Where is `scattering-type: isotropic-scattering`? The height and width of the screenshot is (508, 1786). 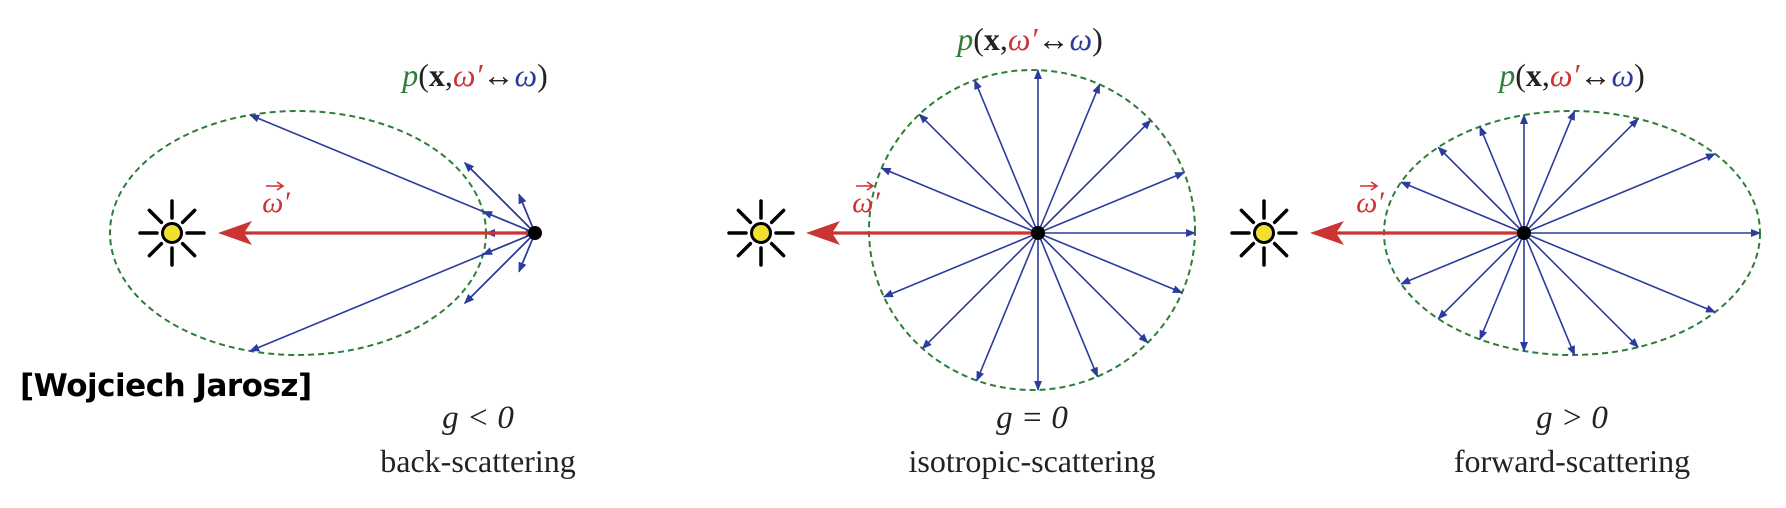
scattering-type: isotropic-scattering is located at coordinates (1031, 461).